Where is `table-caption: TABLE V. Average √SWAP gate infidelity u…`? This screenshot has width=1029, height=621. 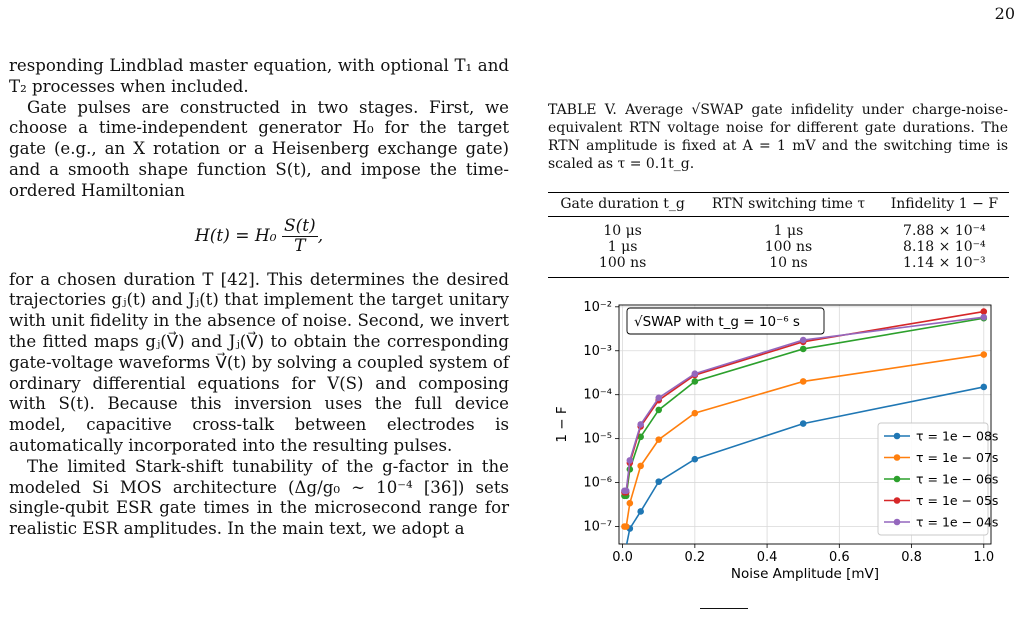 table-caption: TABLE V. Average √SWAP gate infidelity u… is located at coordinates (778, 137).